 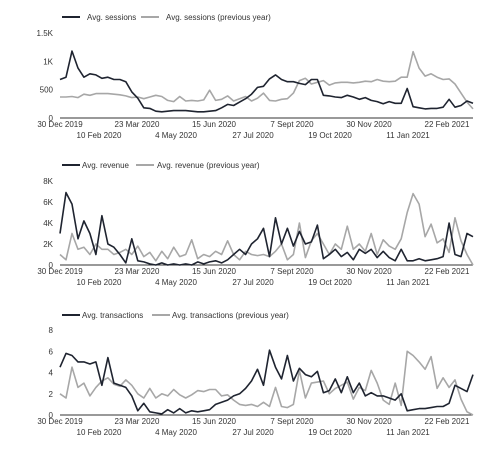 I want to click on legend-label: Avg. transactions (previous year), so click(x=230, y=315).